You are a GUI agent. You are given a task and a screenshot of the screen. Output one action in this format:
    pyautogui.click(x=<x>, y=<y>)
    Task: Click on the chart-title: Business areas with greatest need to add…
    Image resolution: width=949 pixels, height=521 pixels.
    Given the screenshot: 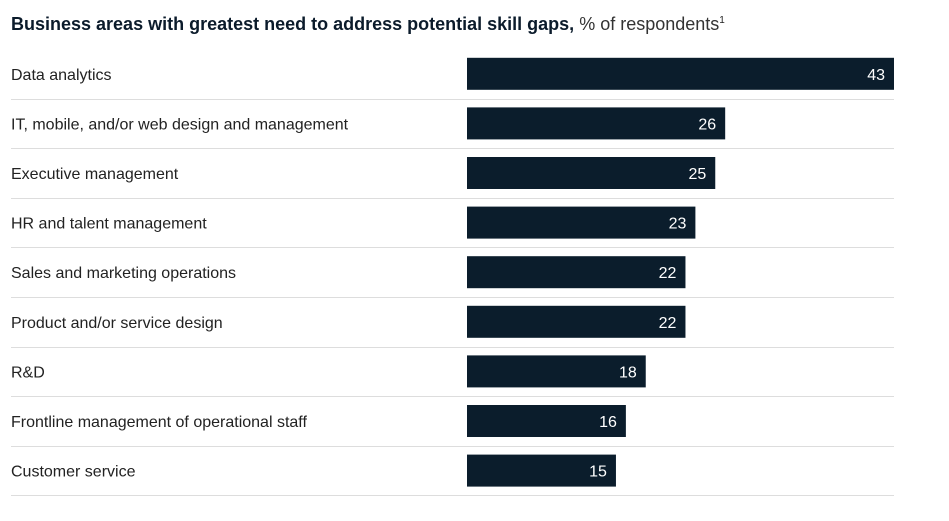 What is the action you would take?
    pyautogui.click(x=368, y=24)
    